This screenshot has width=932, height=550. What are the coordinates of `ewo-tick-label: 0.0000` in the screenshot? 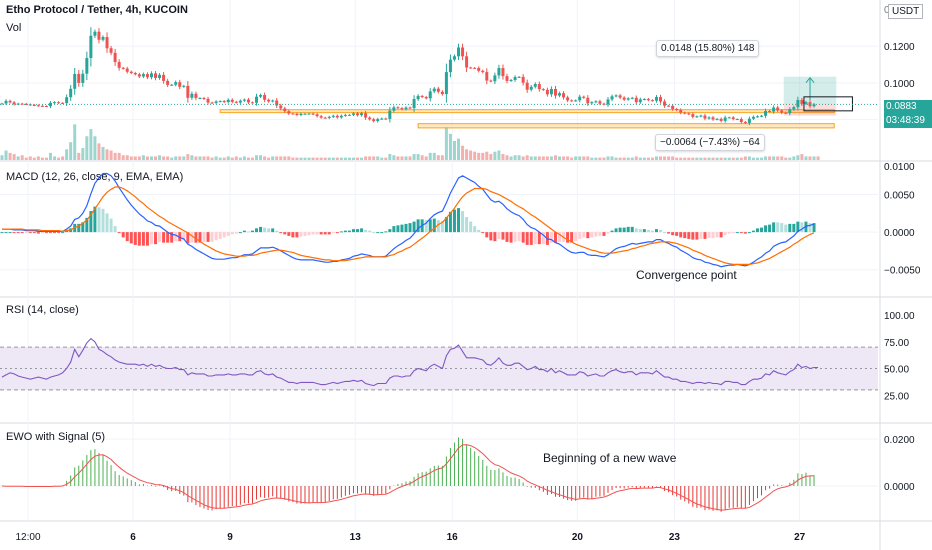 It's located at (899, 487).